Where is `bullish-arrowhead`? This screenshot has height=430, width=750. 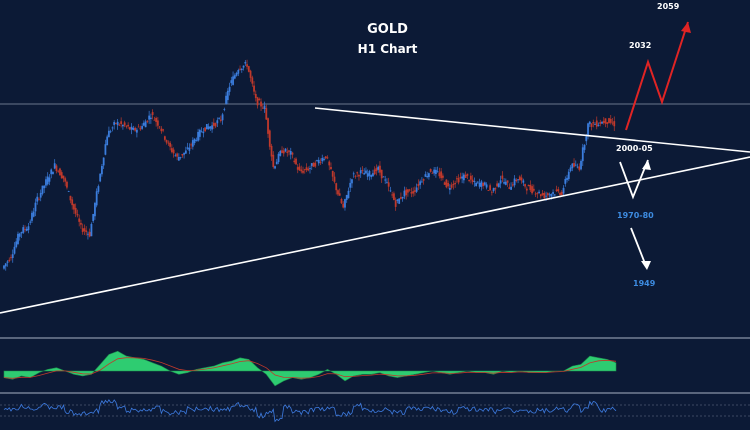
bullish-arrowhead is located at coordinates (686, 27).